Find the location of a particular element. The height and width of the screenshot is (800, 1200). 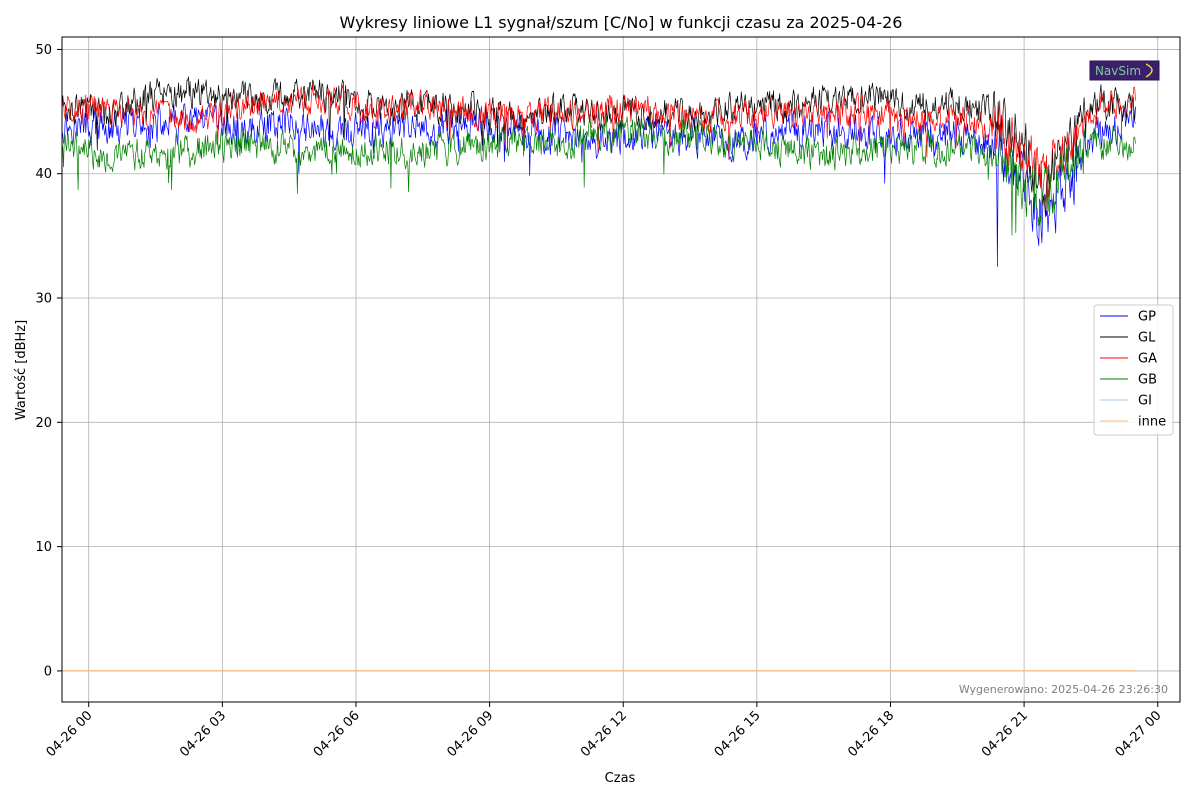

x-axis-title: Czas is located at coordinates (620, 778).